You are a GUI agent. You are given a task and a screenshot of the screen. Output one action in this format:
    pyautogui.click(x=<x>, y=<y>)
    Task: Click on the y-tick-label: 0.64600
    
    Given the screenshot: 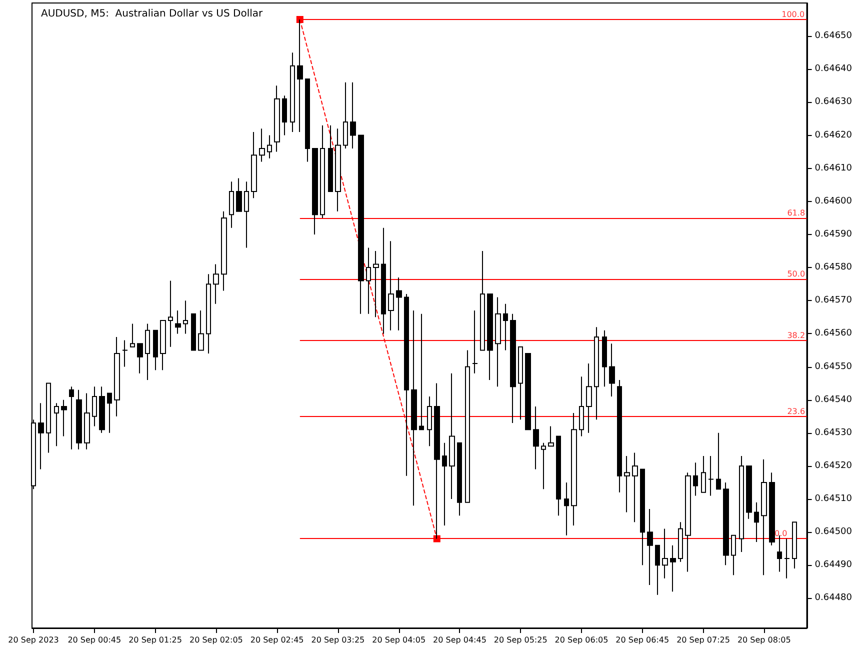 What is the action you would take?
    pyautogui.click(x=833, y=201)
    